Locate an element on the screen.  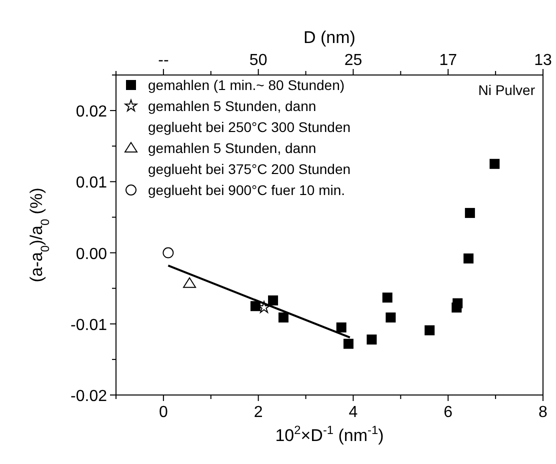
annotation: Ni Pulver is located at coordinates (507, 90).